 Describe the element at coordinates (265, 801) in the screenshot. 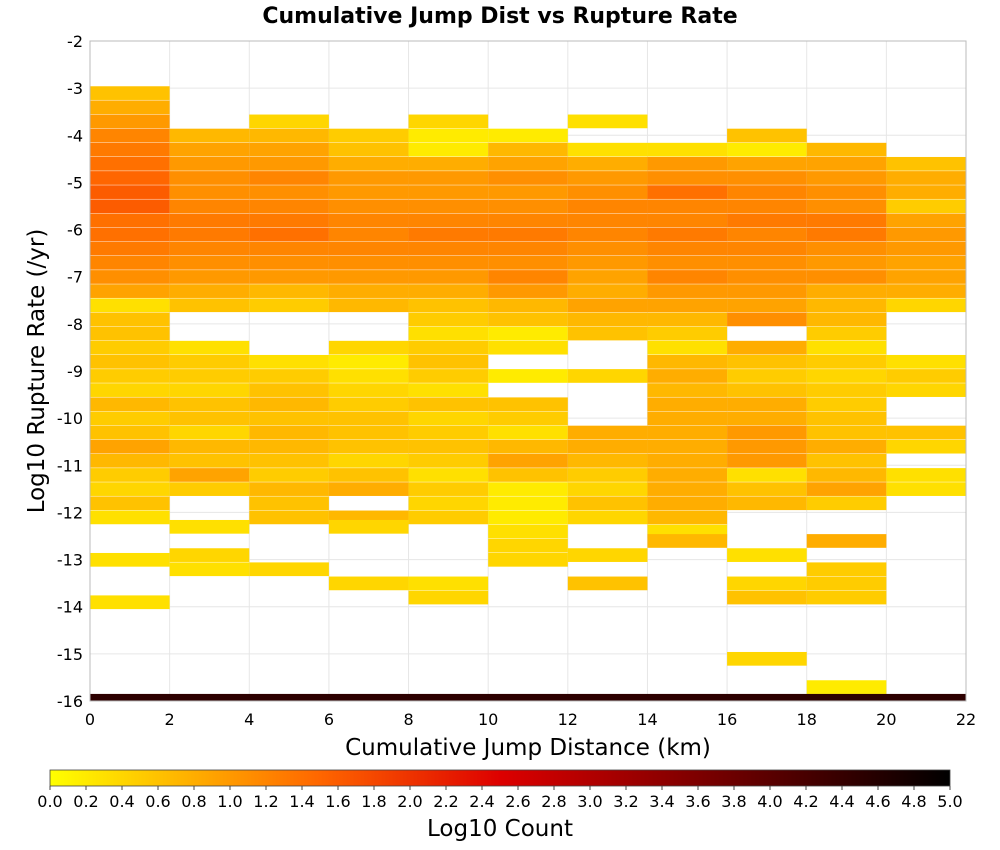

I see `colorbar-tick-label: 1.2` at that location.